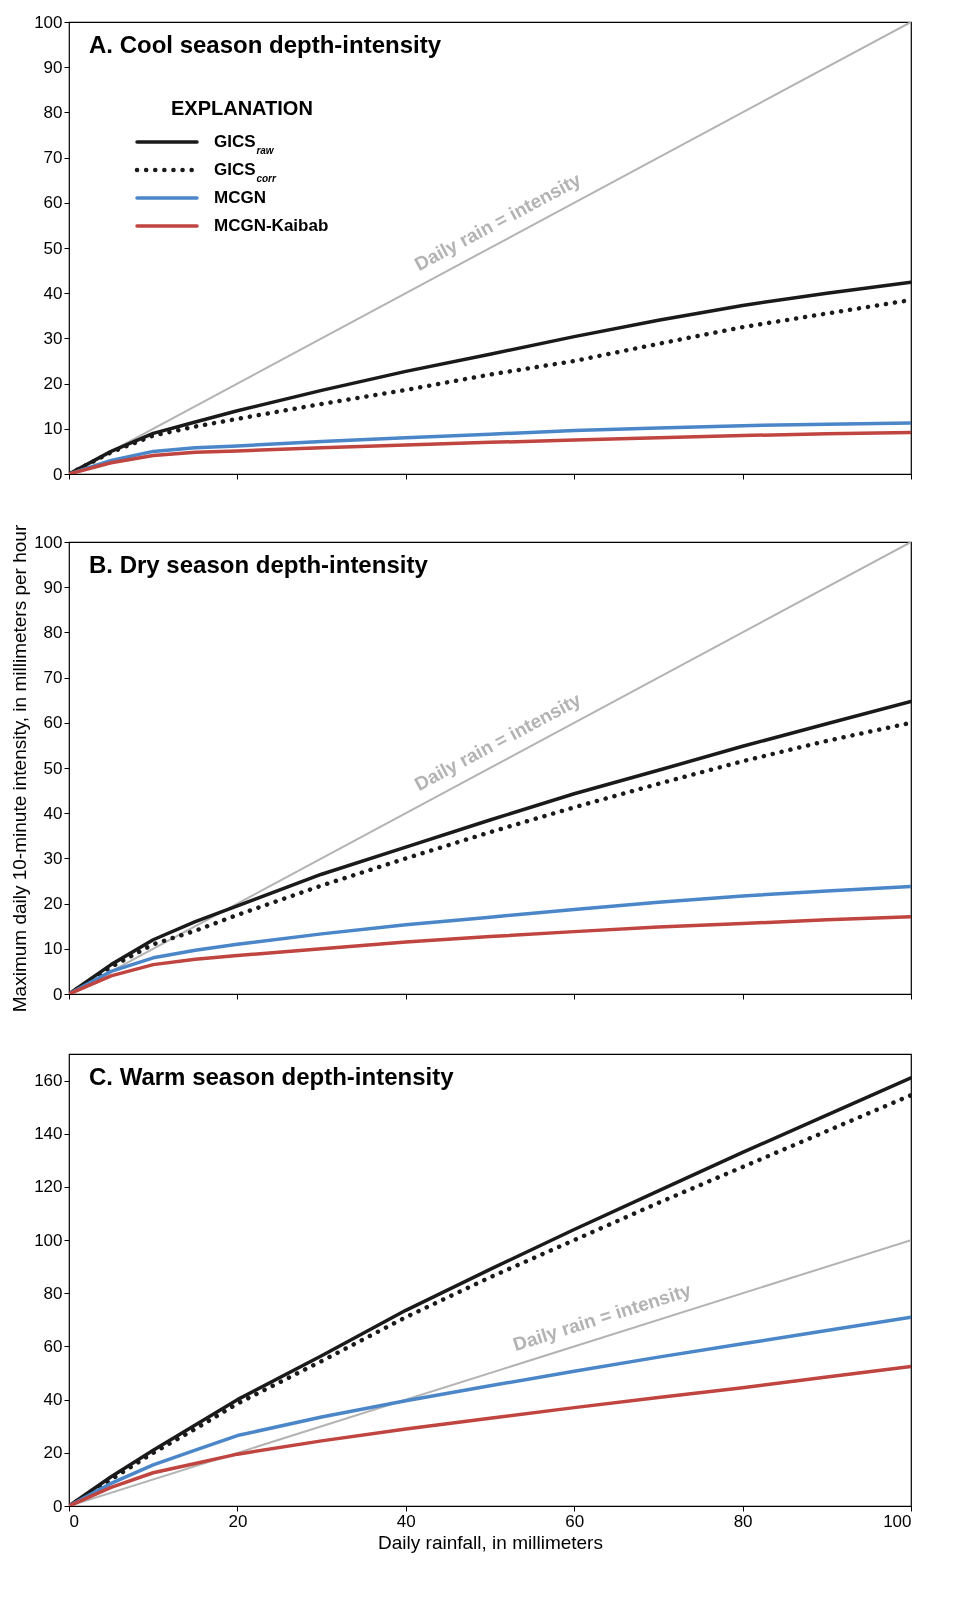  I want to click on x-tick-label: 0, so click(74, 1521).